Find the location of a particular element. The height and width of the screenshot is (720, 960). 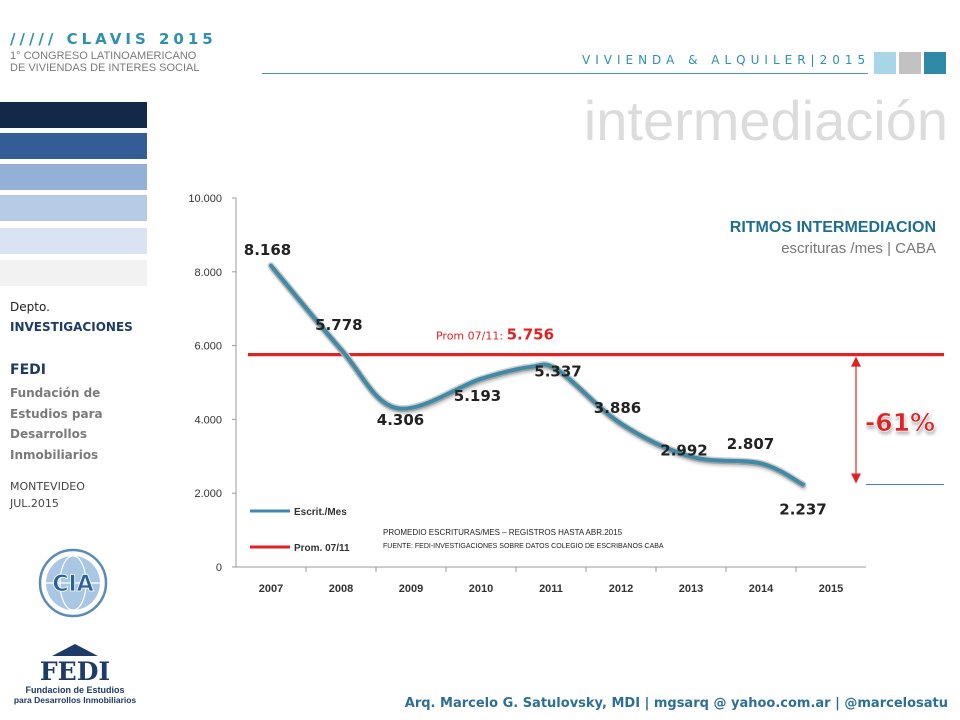

y-tick-label: 4.000 is located at coordinates (208, 420).